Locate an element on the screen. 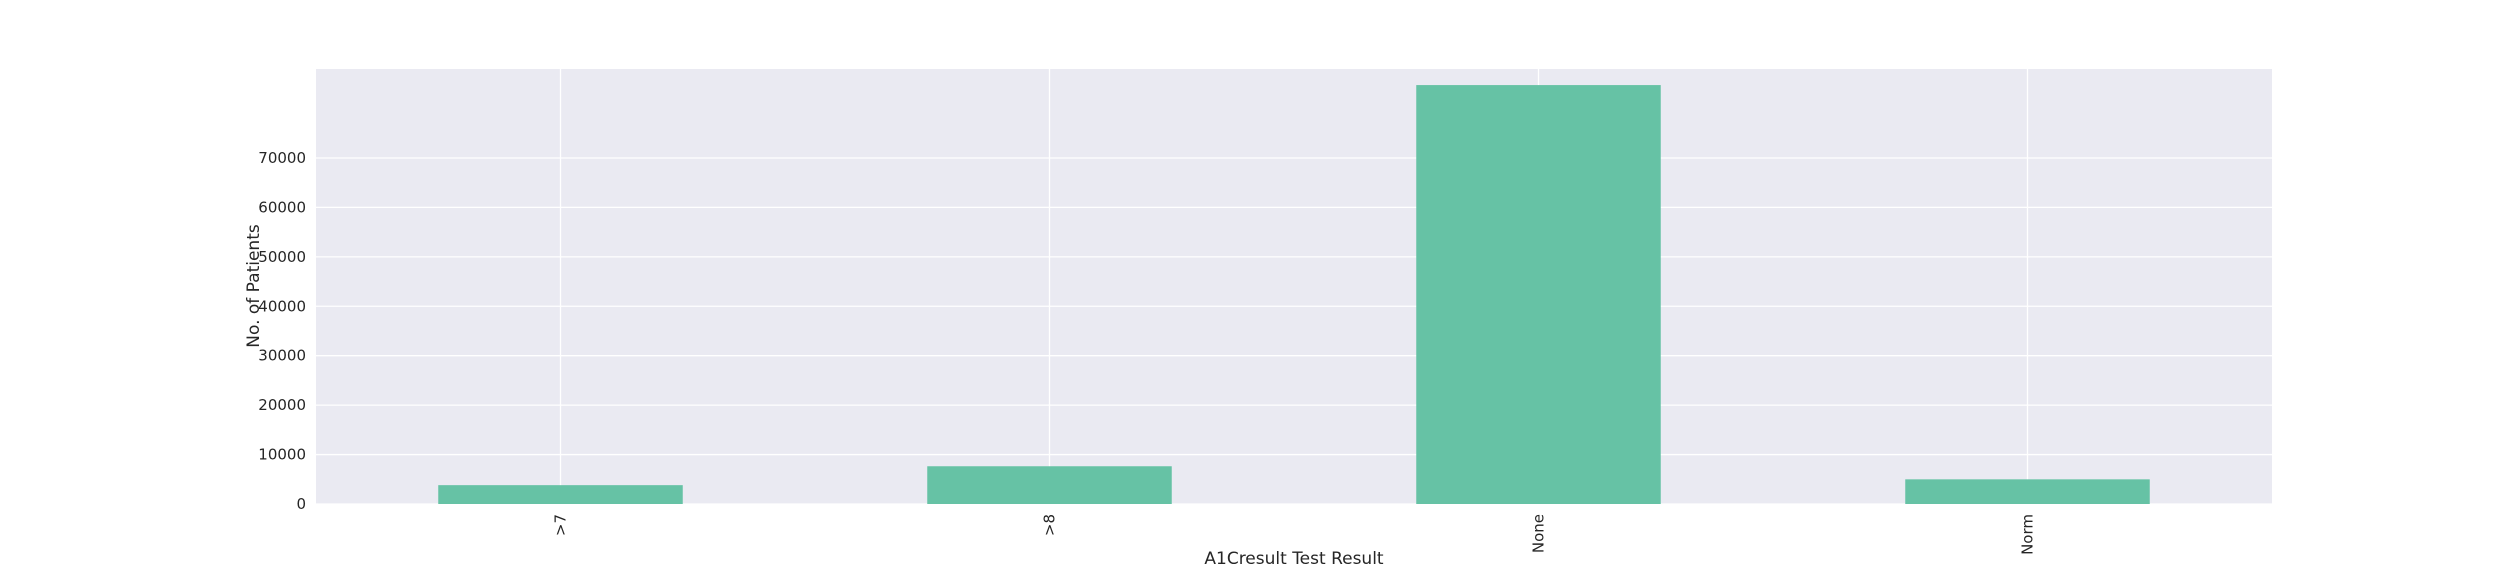 The image size is (2520, 576). y-tick-label: 10000 is located at coordinates (282, 455).